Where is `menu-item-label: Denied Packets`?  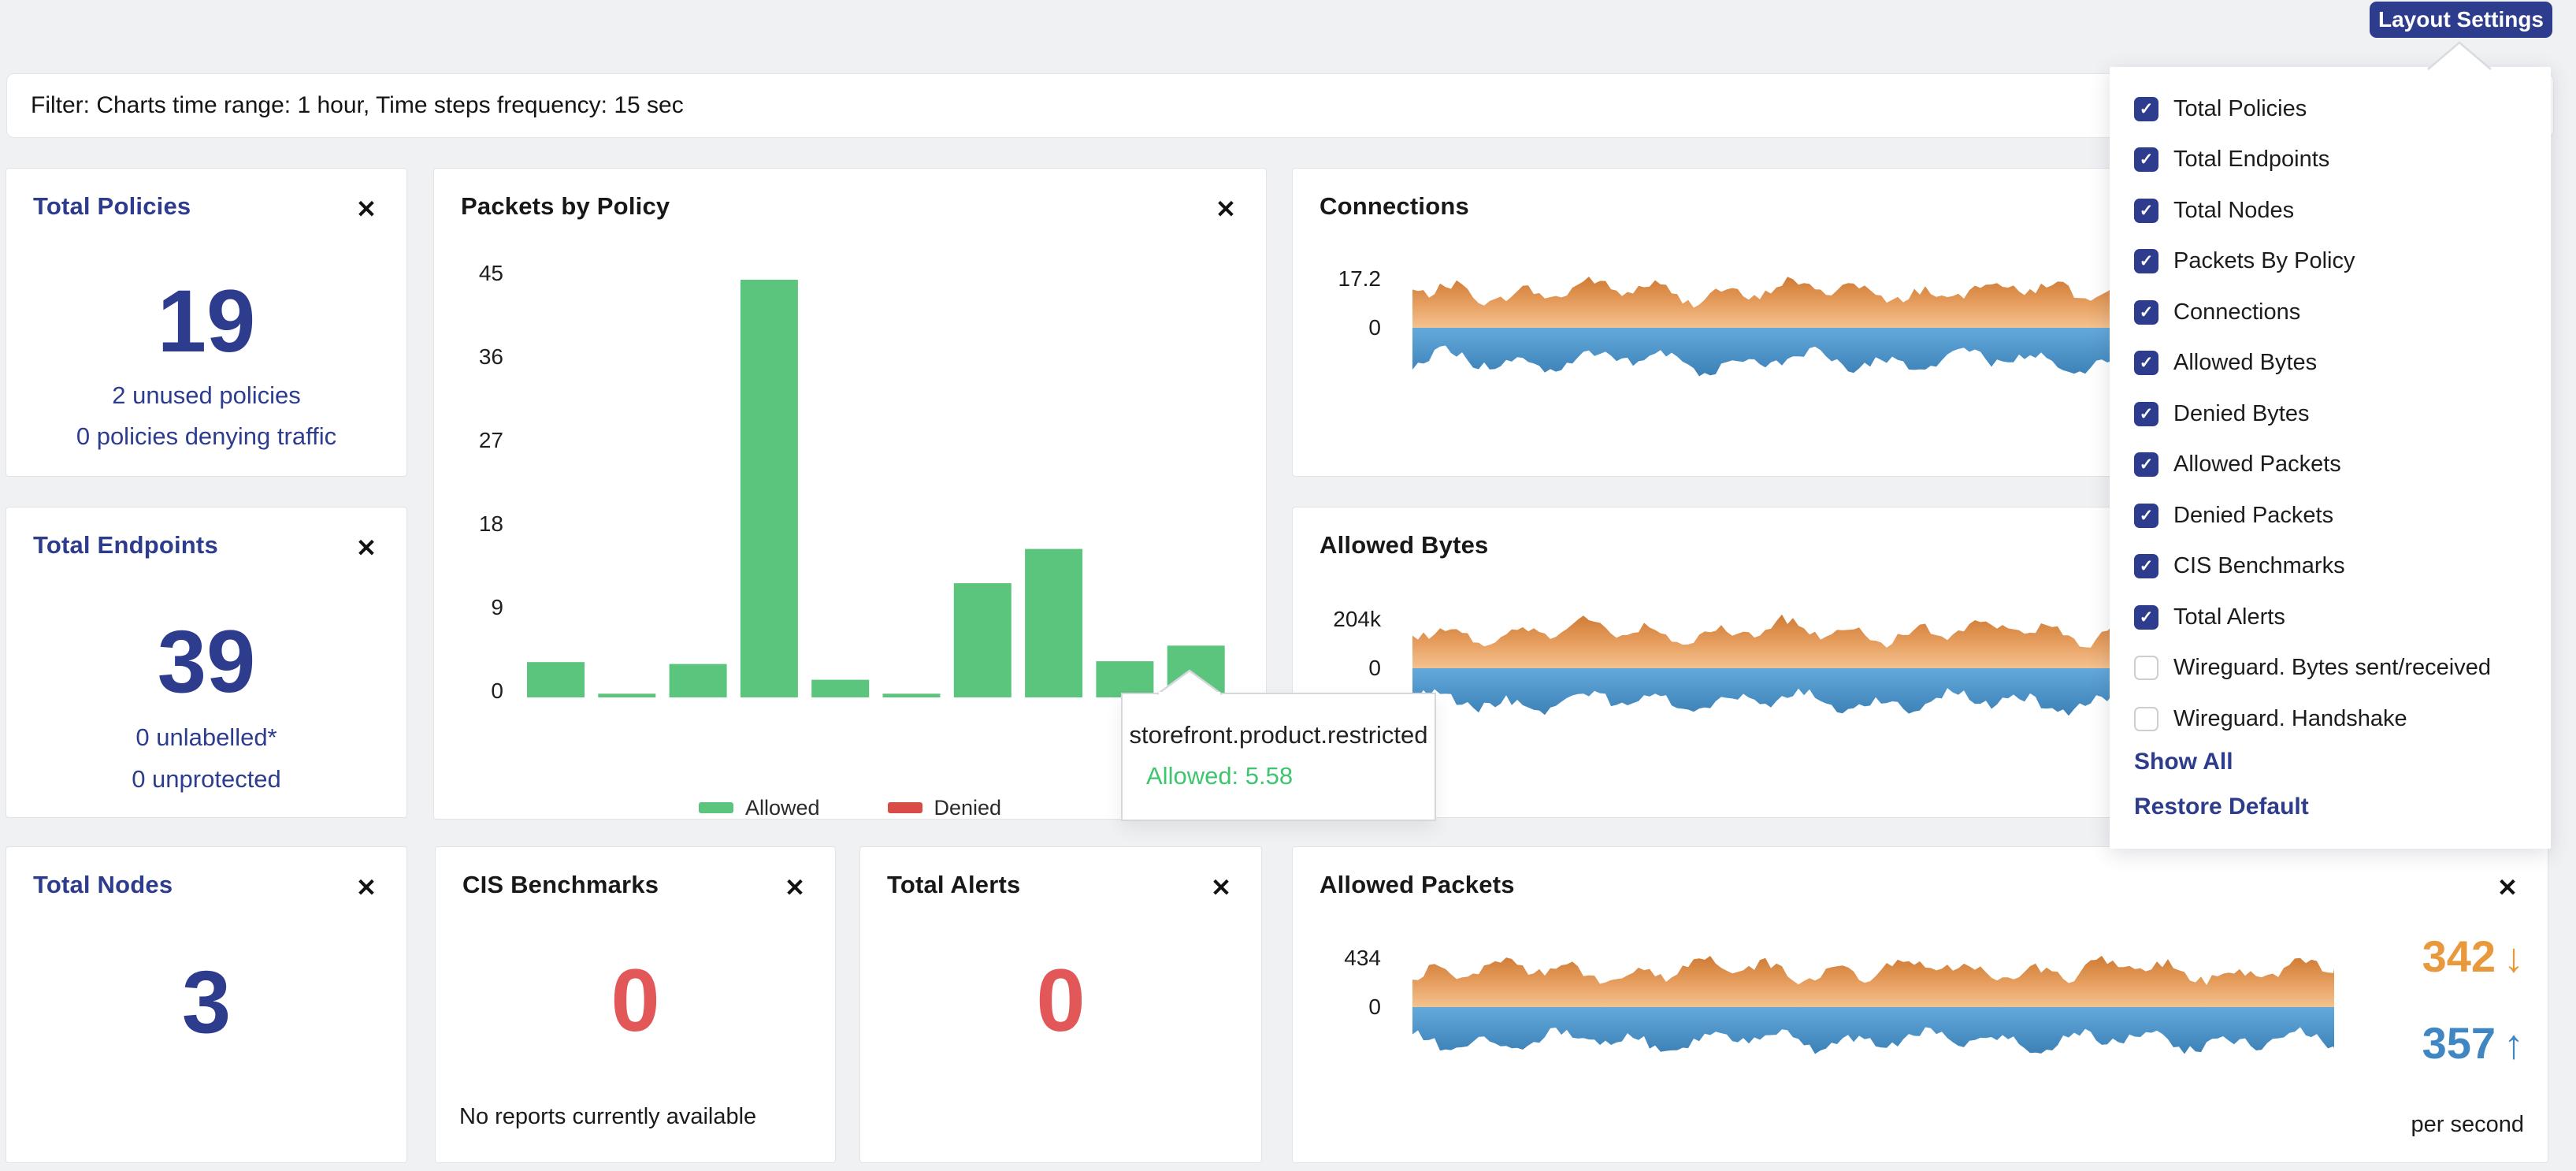
menu-item-label: Denied Packets is located at coordinates (2253, 515).